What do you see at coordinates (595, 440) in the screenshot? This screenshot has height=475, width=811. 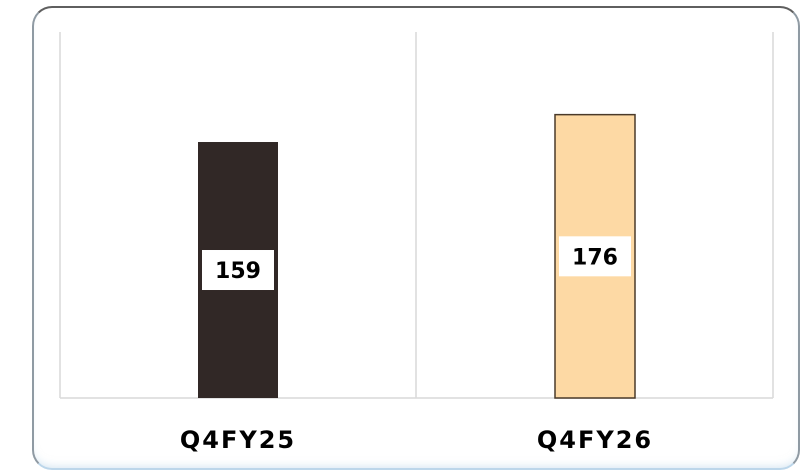 I see `category-label-q4fy26: Q4FY26` at bounding box center [595, 440].